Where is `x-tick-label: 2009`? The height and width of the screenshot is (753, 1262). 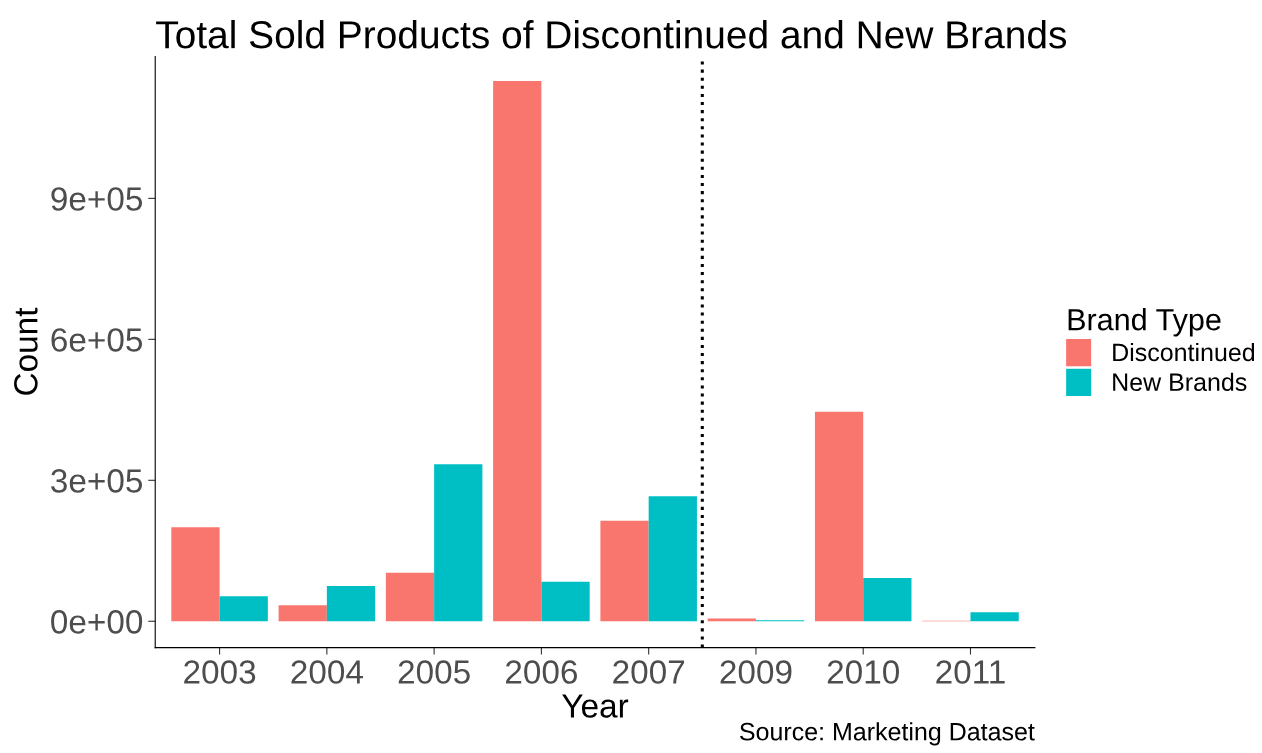
x-tick-label: 2009 is located at coordinates (756, 672).